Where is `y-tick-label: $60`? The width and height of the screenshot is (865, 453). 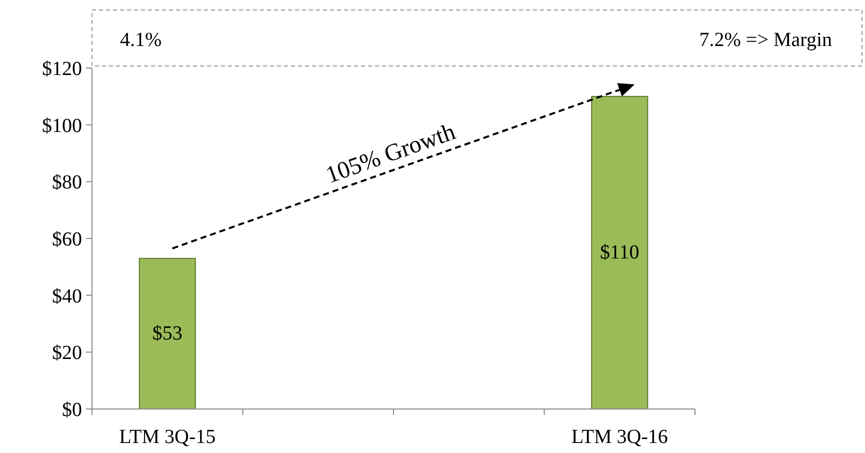
y-tick-label: $60 is located at coordinates (67, 239).